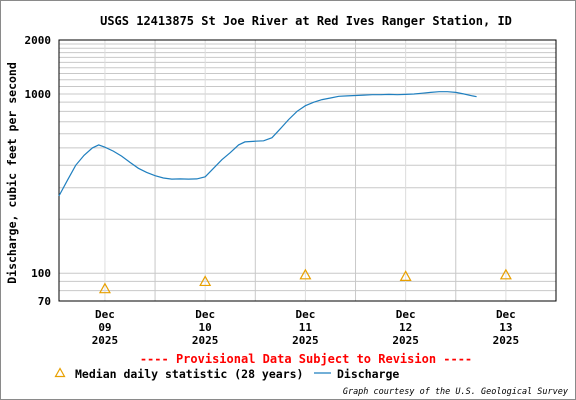 The width and height of the screenshot is (576, 400). What do you see at coordinates (189, 374) in the screenshot?
I see `legend-median-label: Median daily statistic (28 years)` at bounding box center [189, 374].